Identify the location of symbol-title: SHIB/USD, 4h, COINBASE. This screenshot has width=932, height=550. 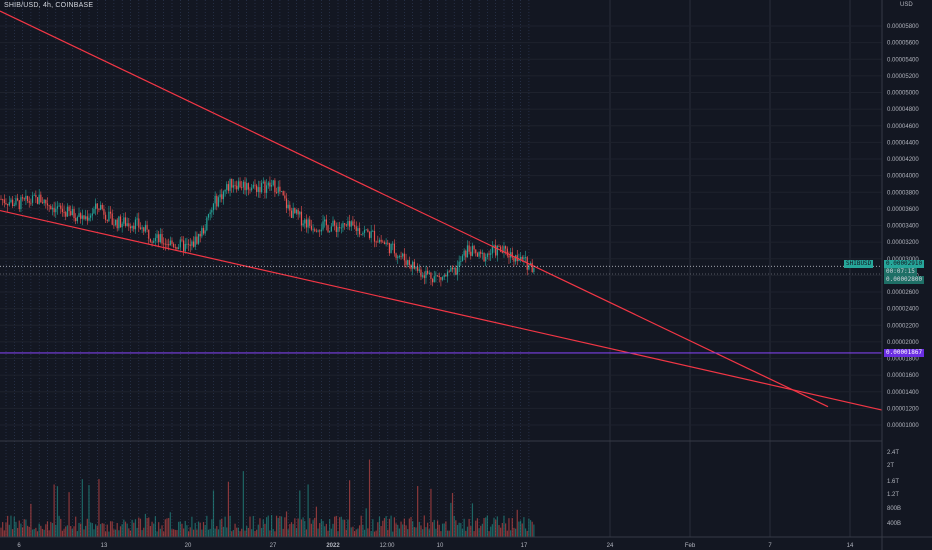
(49, 5).